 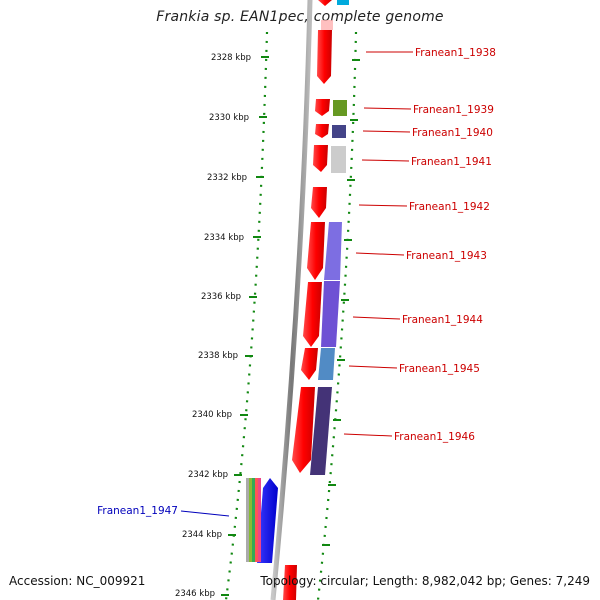 I want to click on accession-text: Accession: NC_009921, so click(x=77, y=581).